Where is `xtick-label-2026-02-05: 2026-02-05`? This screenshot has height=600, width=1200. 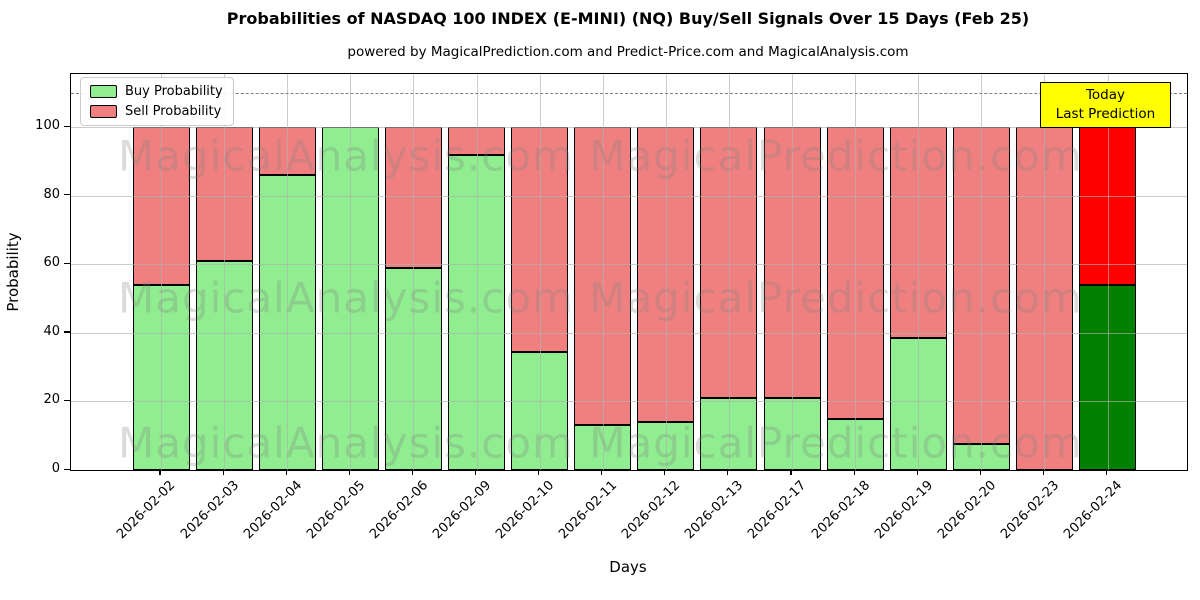
xtick-label-2026-02-05: 2026-02-05 is located at coordinates (335, 510).